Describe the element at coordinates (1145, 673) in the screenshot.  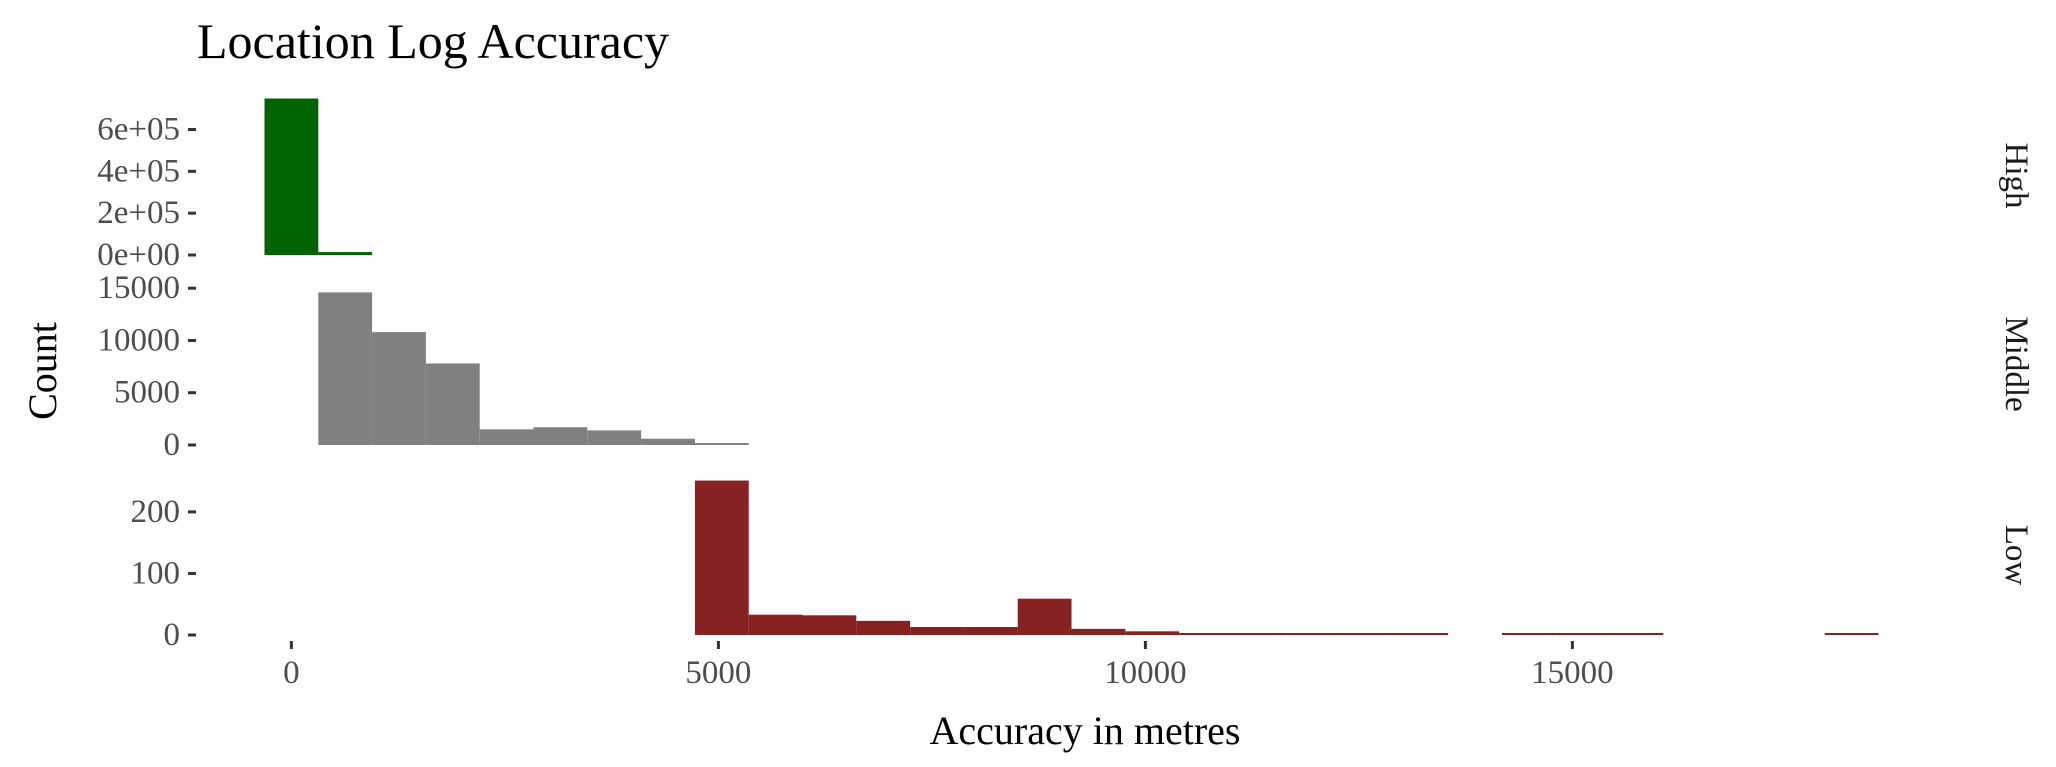
I see `x-tick-label: 10000` at that location.